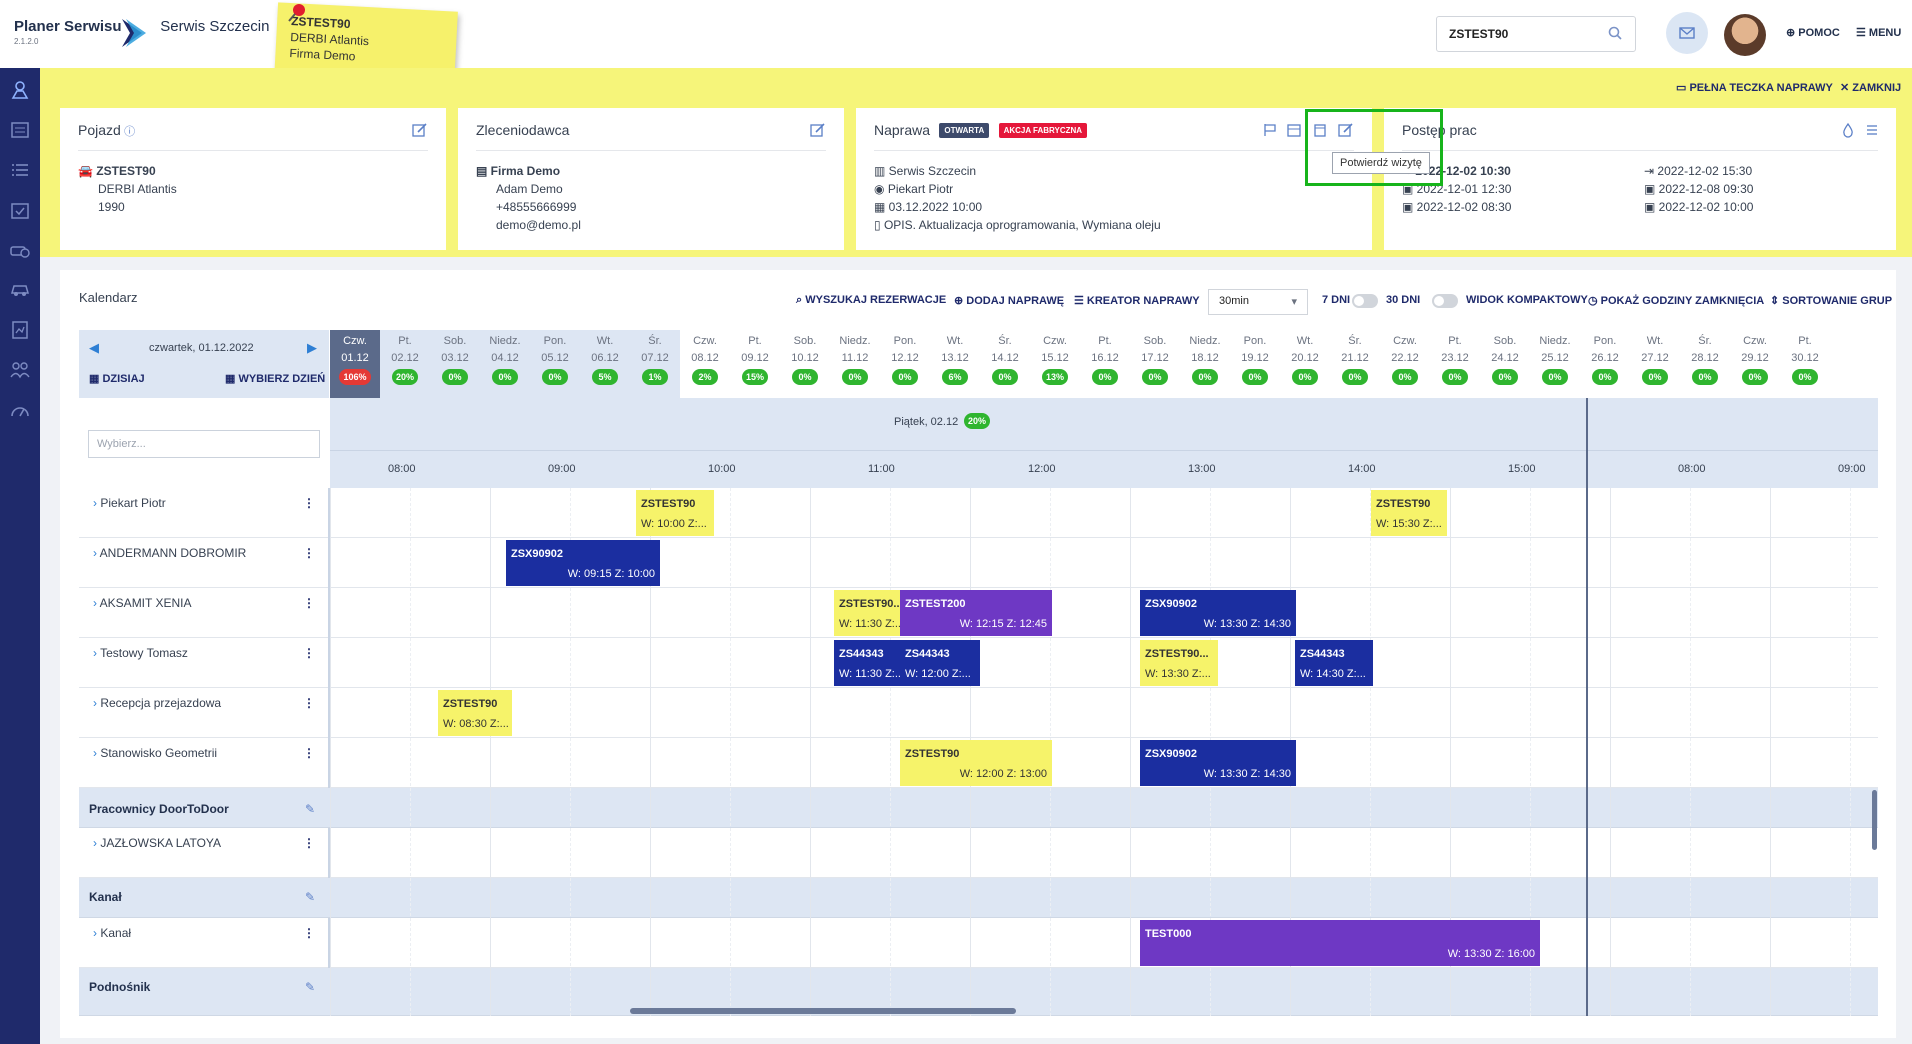  I want to click on user-avatar, so click(1745, 35).